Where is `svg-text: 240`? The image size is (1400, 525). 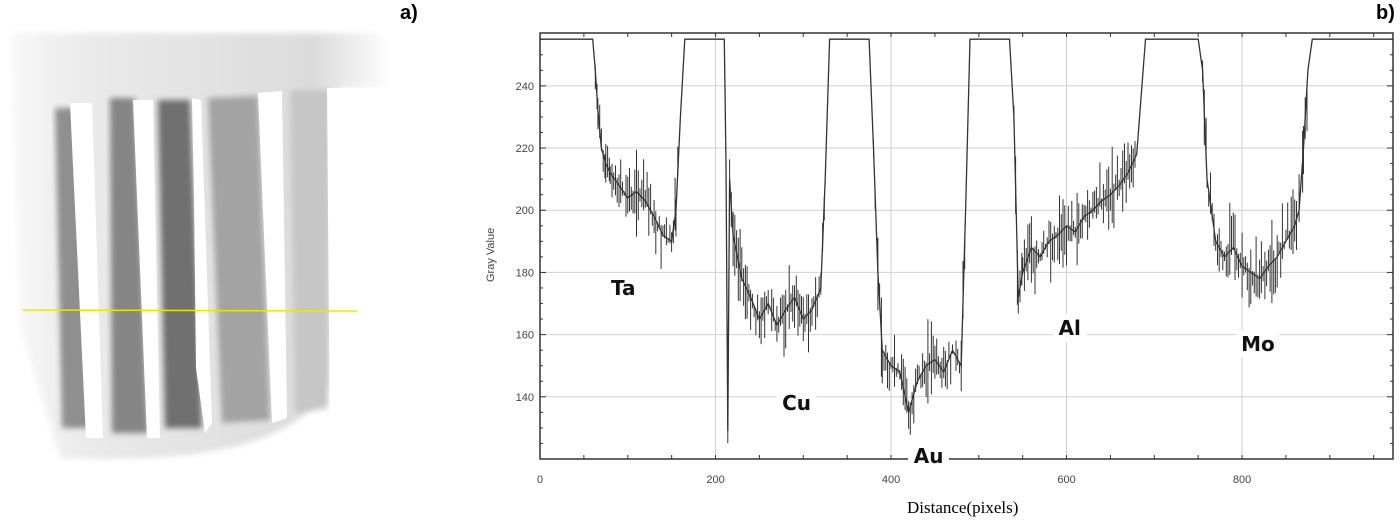 svg-text: 240 is located at coordinates (525, 87).